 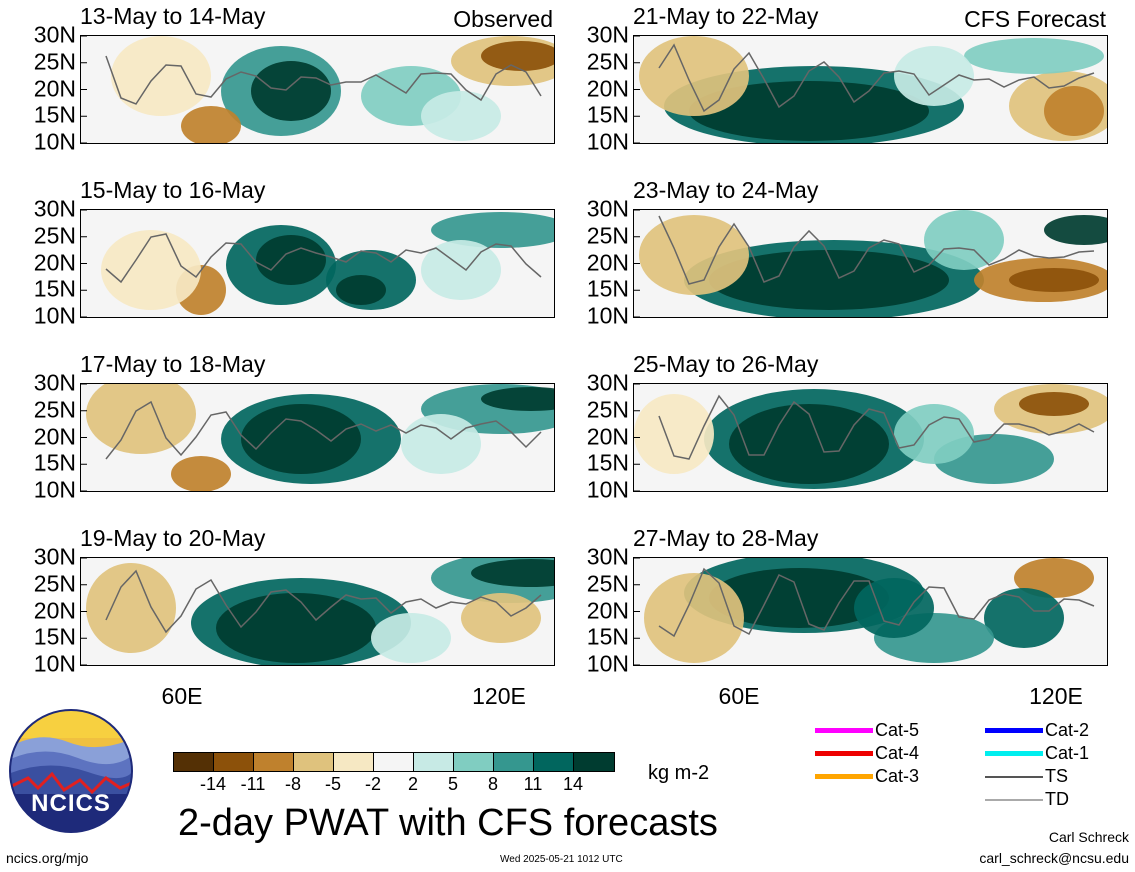 What do you see at coordinates (726, 538) in the screenshot?
I see `panel-title: 27-May to 28-May` at bounding box center [726, 538].